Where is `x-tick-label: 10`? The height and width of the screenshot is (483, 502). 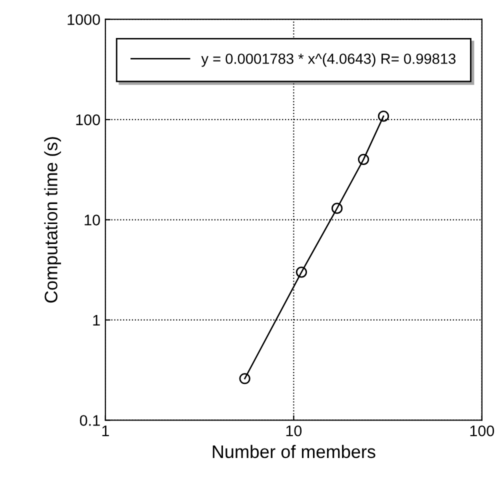 x-tick-label: 10 is located at coordinates (294, 430).